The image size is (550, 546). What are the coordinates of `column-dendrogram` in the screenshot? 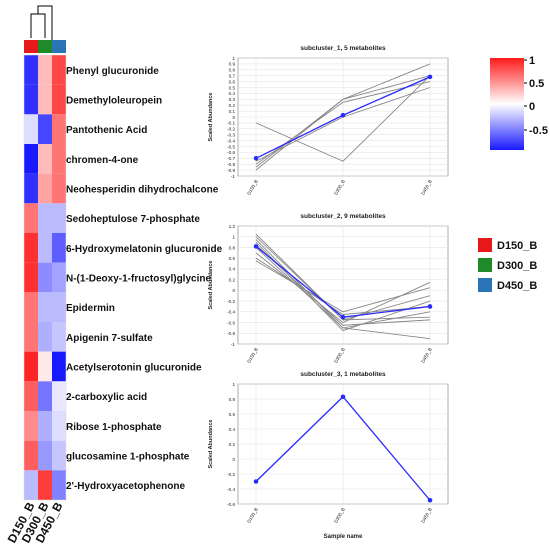 It's located at (41, 22).